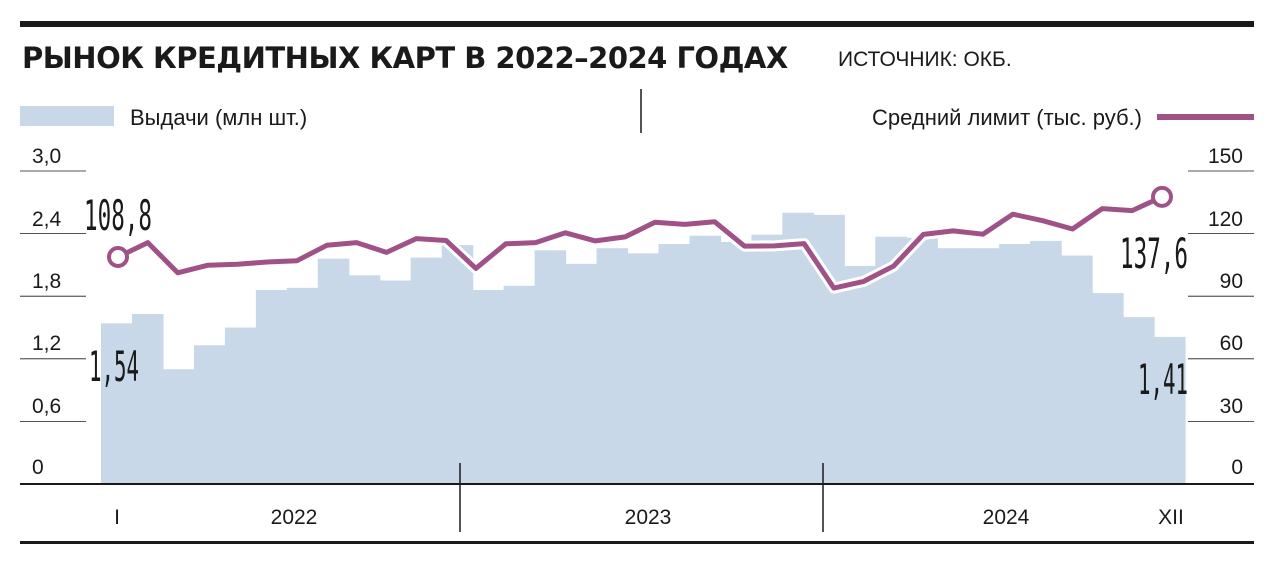 The image size is (1275, 565). Describe the element at coordinates (640, 242) in the screenshot. I see `line-series` at that location.